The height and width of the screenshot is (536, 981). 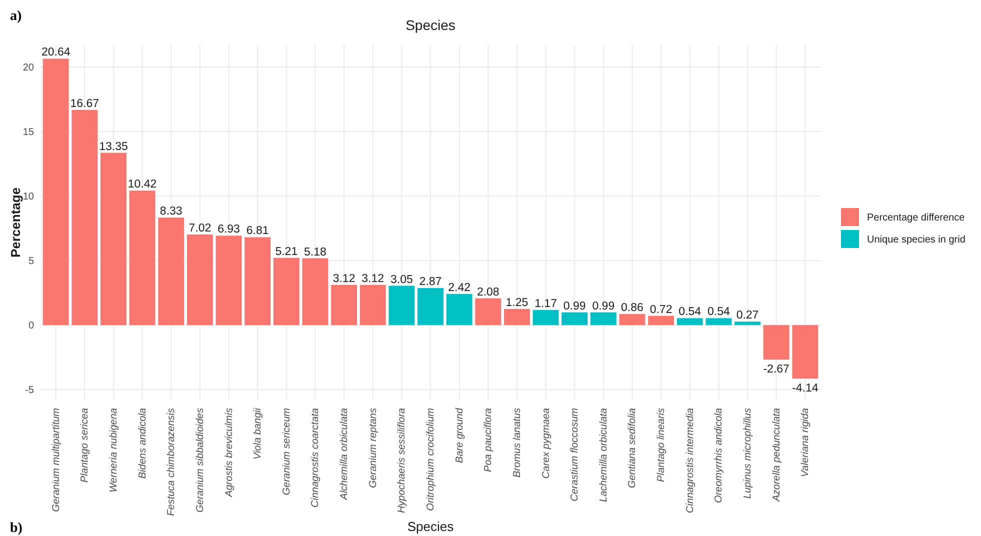 I want to click on x-tick-label: Lachemilla orbiculata, so click(x=604, y=455).